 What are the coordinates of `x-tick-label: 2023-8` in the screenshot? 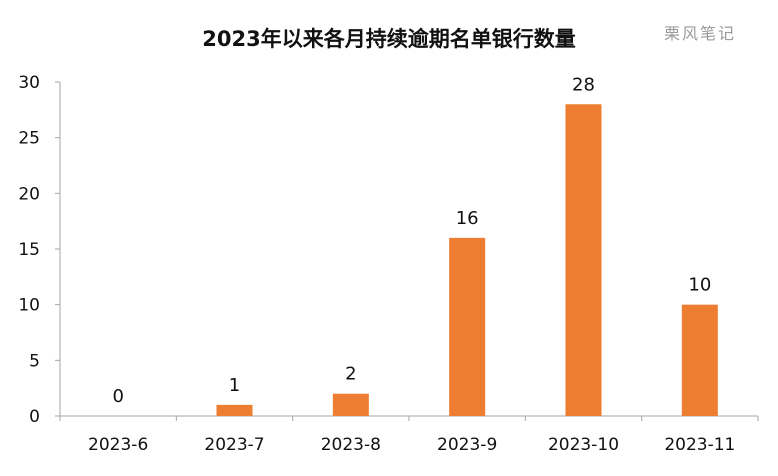 It's located at (351, 445).